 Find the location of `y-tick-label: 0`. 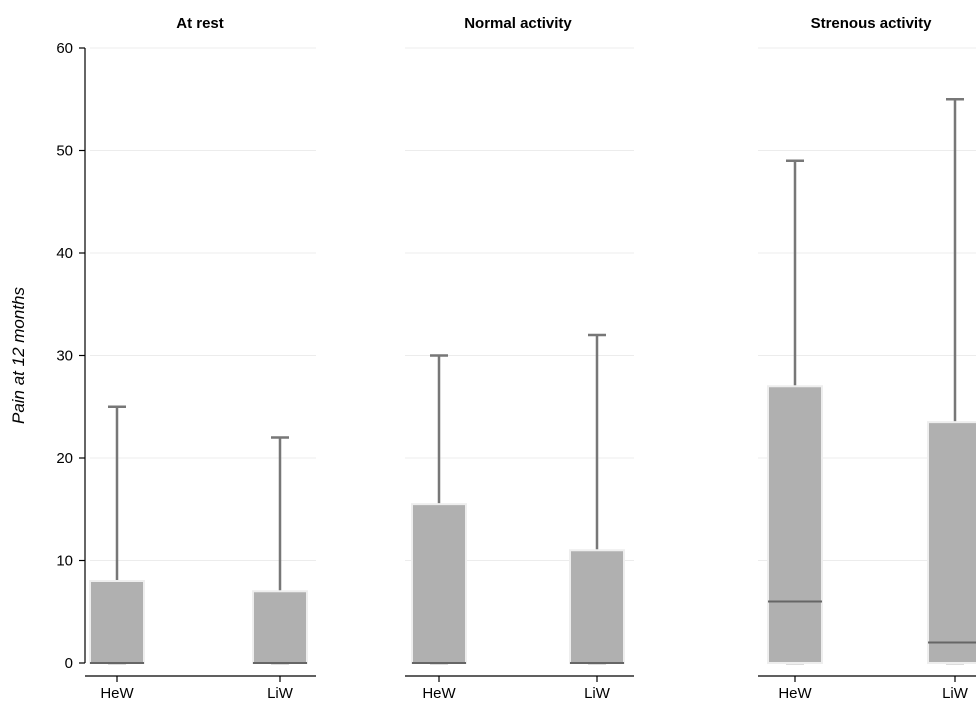

y-tick-label: 0 is located at coordinates (69, 663).